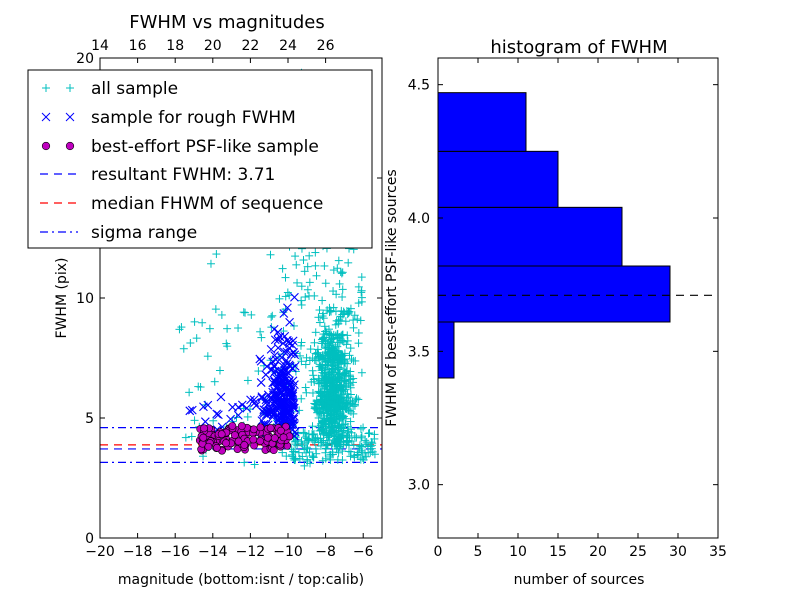 The height and width of the screenshot is (600, 800). I want to click on hist-x-tick-label: 15, so click(558, 552).